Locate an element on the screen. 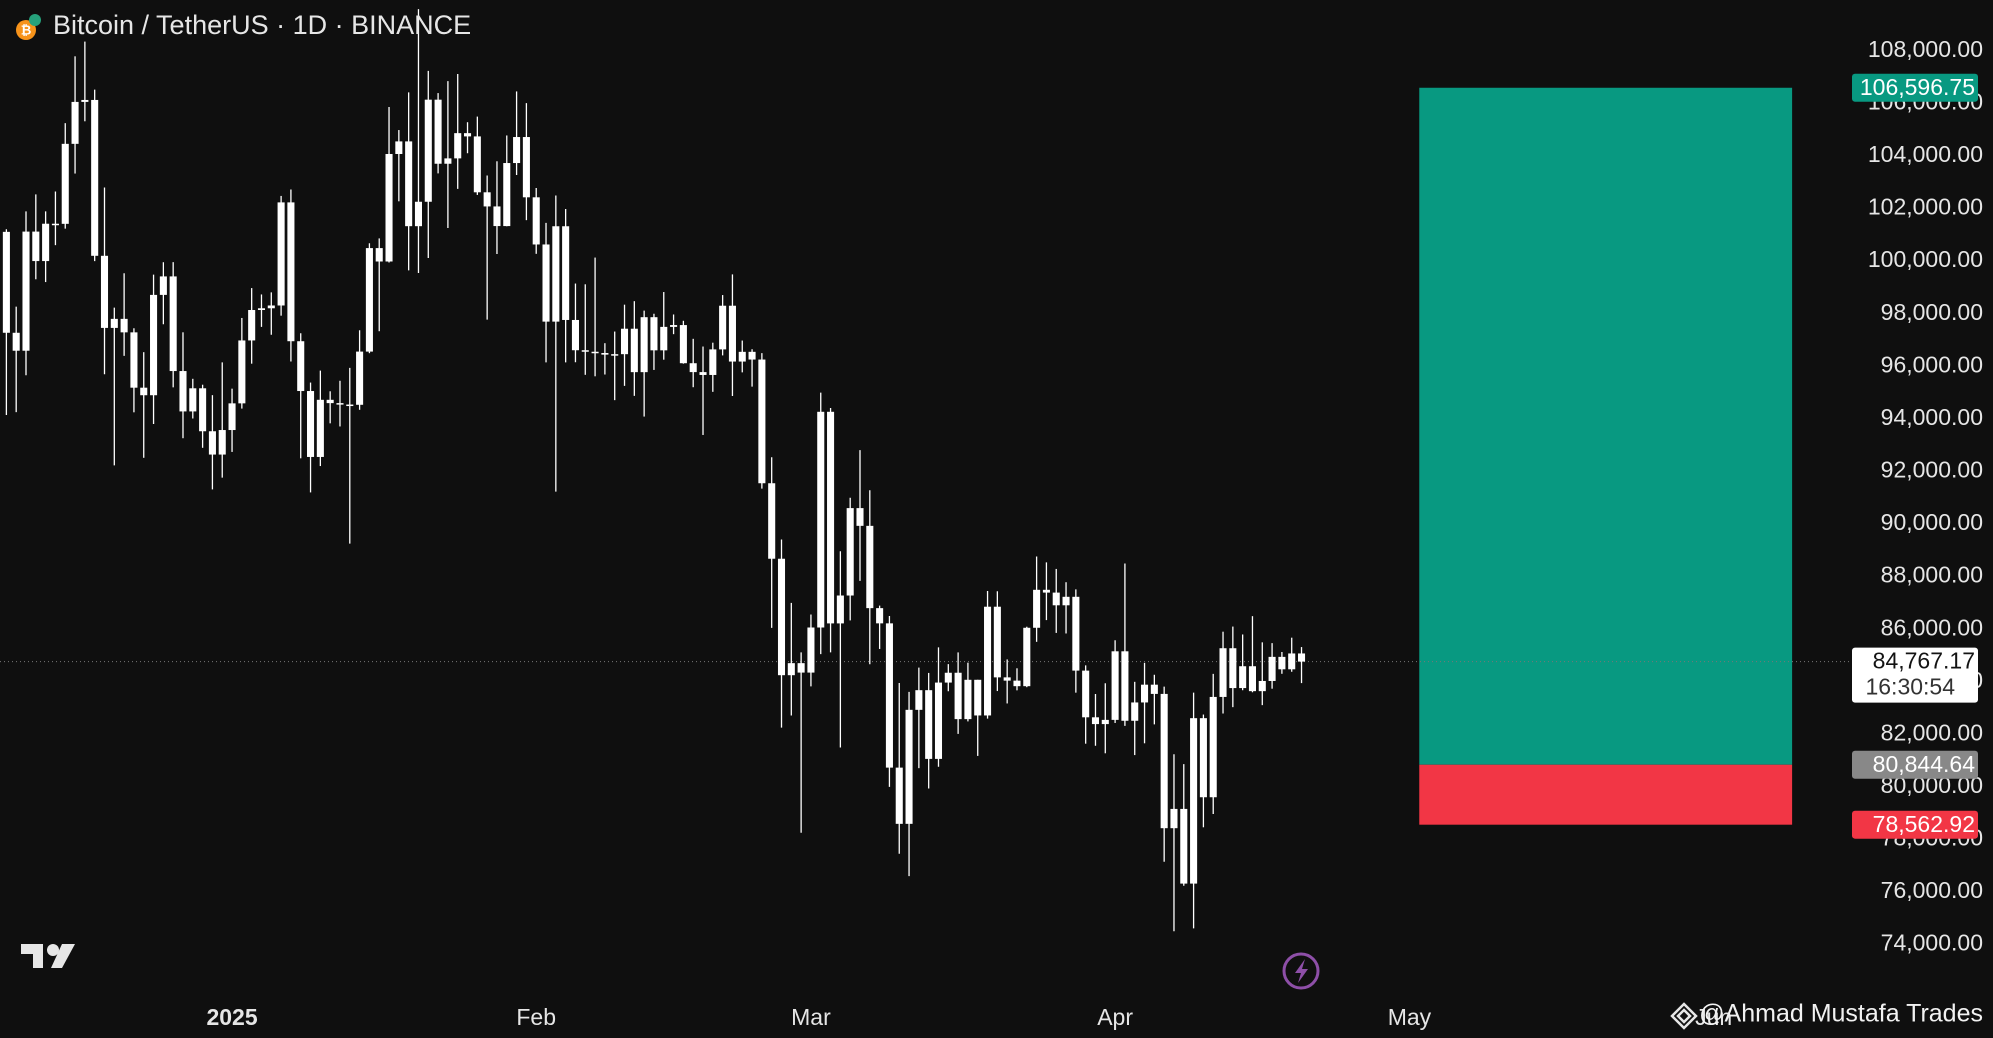  y-tick-label: 76,000.00 is located at coordinates (1932, 890).